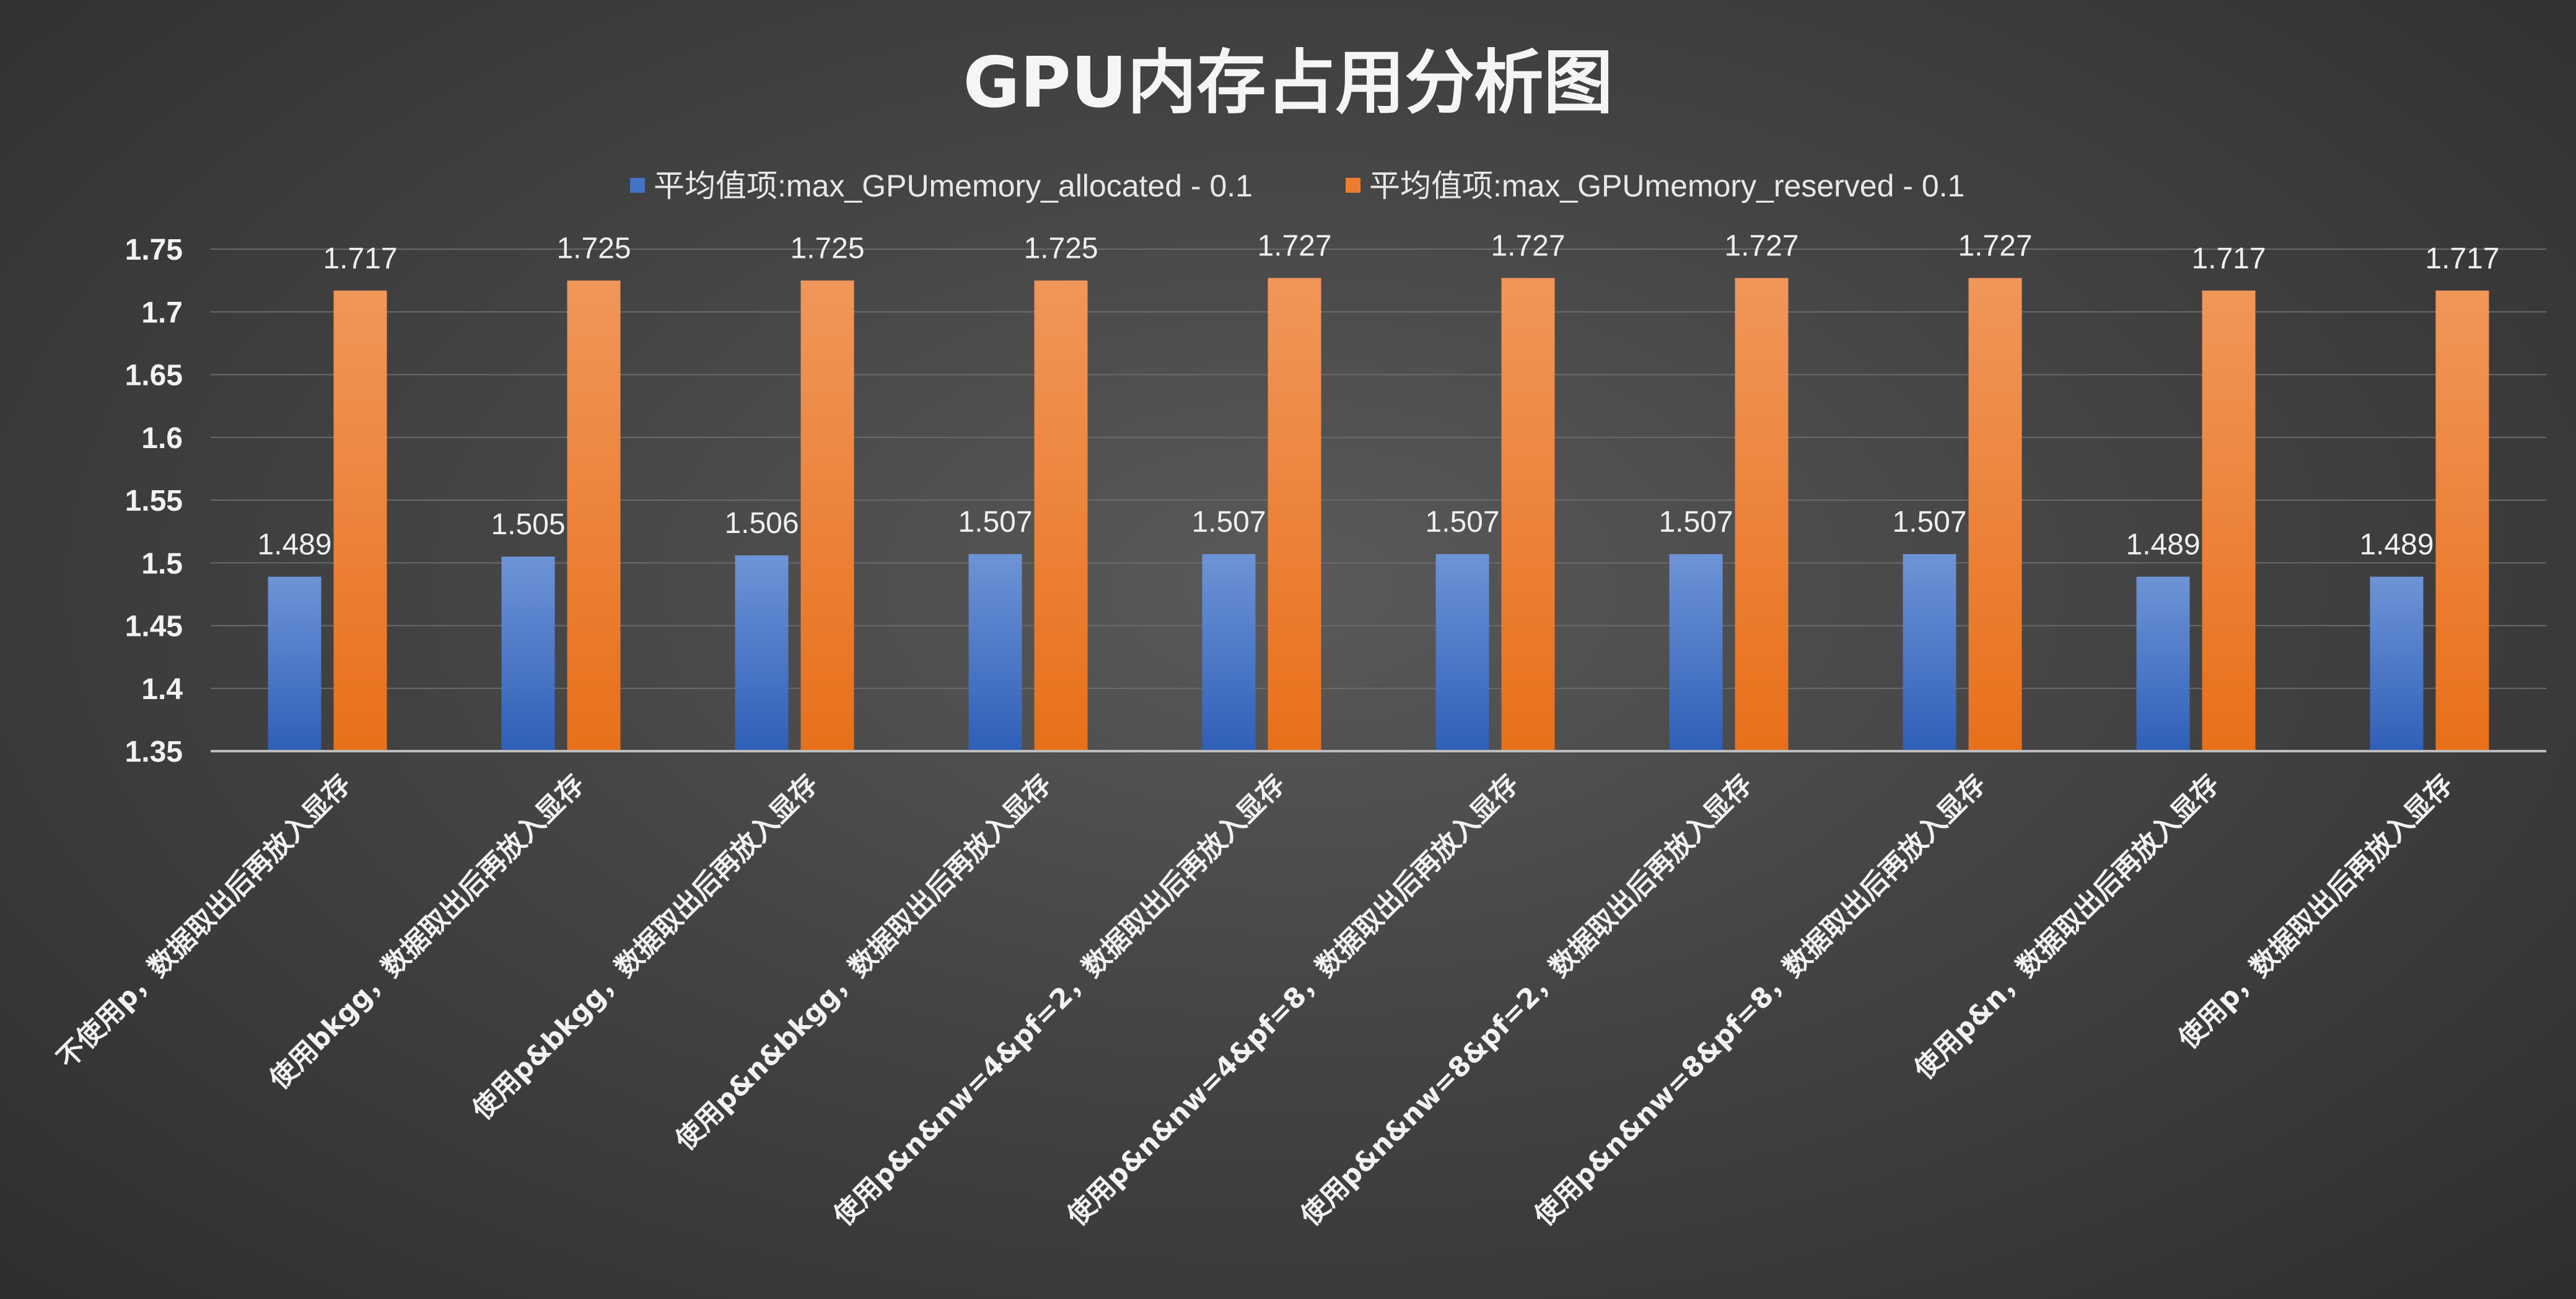 The height and width of the screenshot is (1299, 2576). I want to click on x-tick-label: 使用p&n&nw=8&pf=8，数据取出后再放入显存, so click(1760, 1000).